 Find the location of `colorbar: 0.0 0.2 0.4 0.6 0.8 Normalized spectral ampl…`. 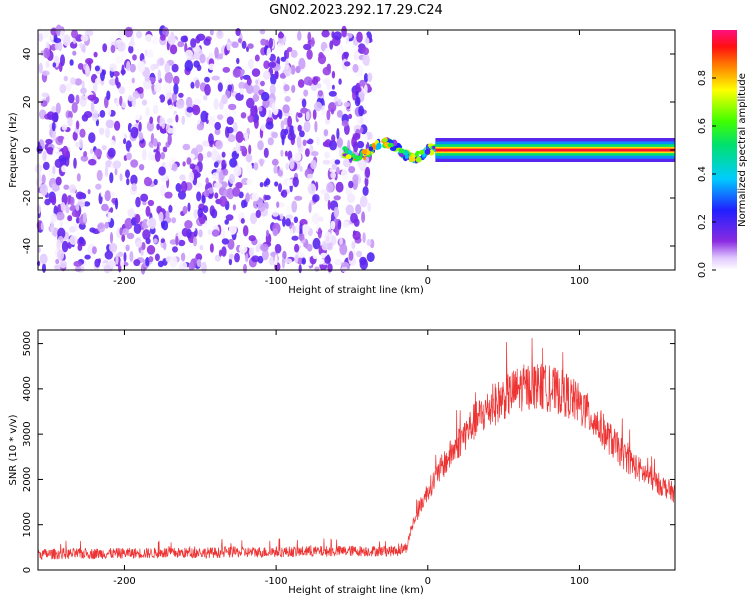

colorbar: 0.0 0.2 0.4 0.6 0.8 Normalized spectral ampl… is located at coordinates (722, 154).